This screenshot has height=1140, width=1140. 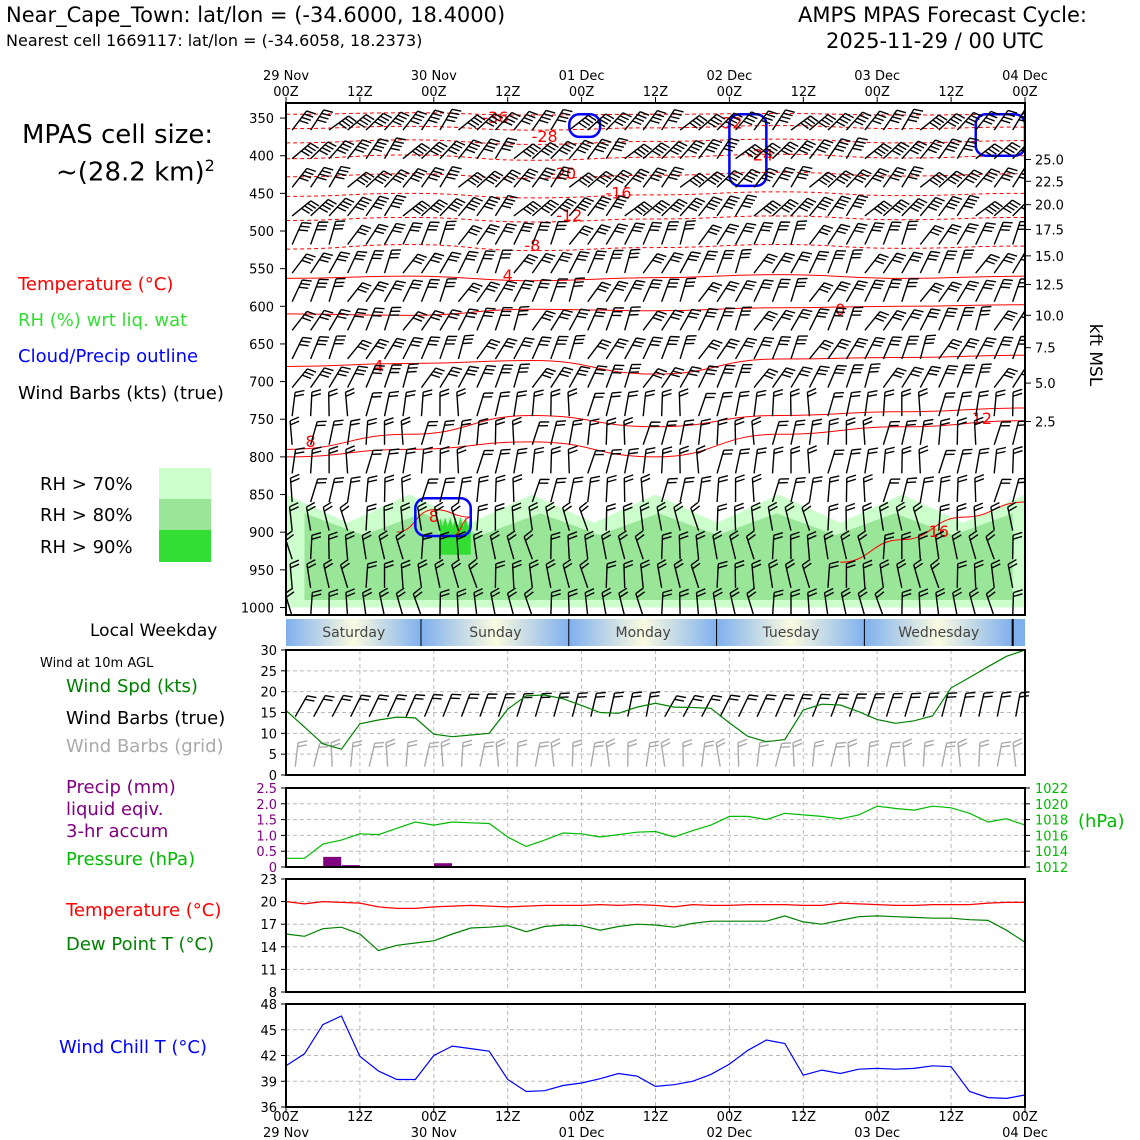 I want to click on y-tick-label: 15, so click(x=268, y=714).